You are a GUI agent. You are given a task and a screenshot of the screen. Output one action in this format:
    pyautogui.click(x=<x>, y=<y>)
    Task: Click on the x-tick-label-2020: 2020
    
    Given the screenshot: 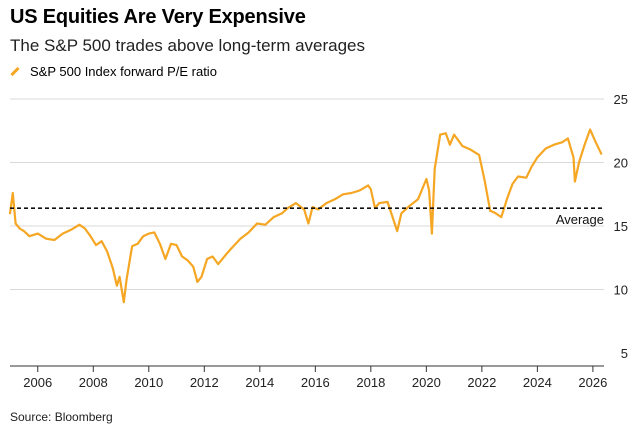 What is the action you would take?
    pyautogui.click(x=426, y=382)
    